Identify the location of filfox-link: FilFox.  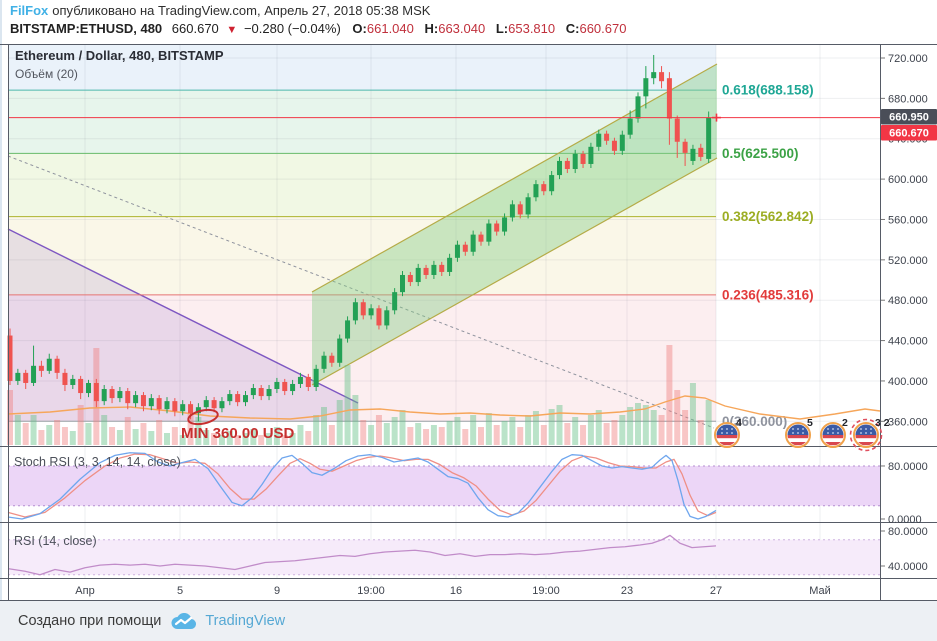
(29, 10).